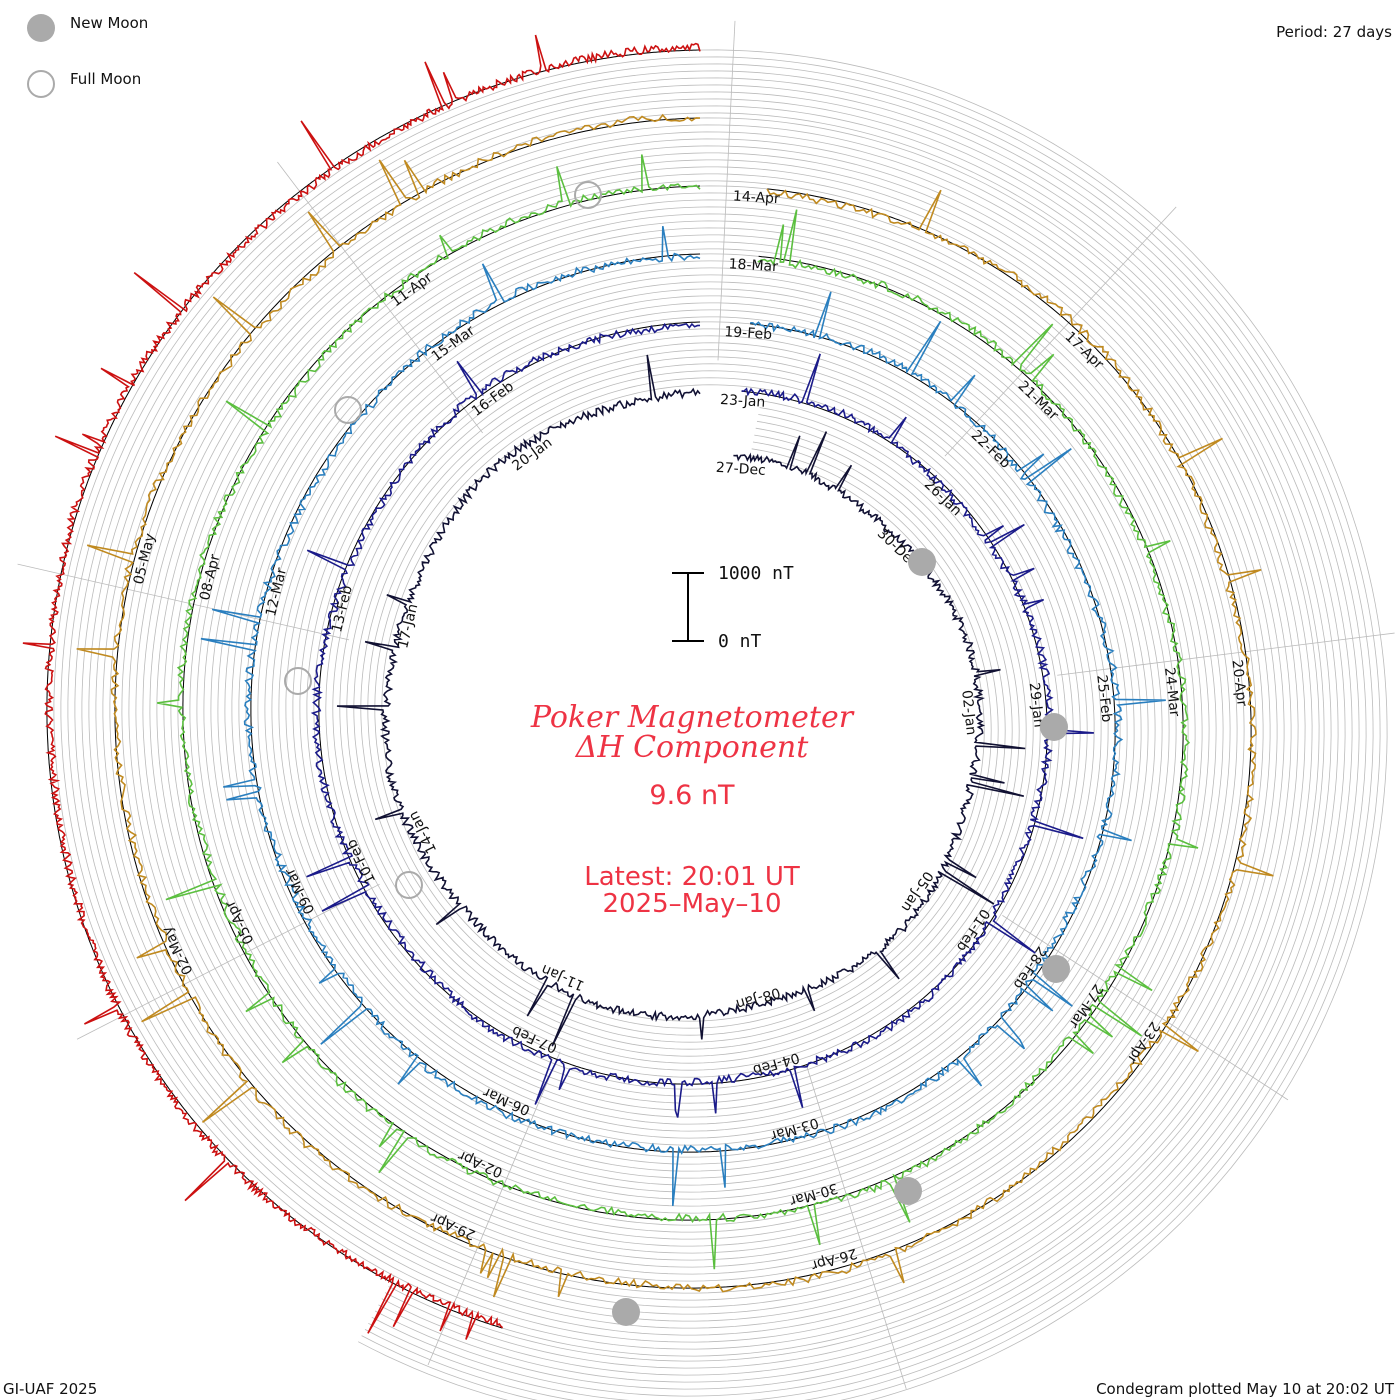 The image size is (1400, 1400). What do you see at coordinates (692, 795) in the screenshot?
I see `current-value: 9.6 nT` at bounding box center [692, 795].